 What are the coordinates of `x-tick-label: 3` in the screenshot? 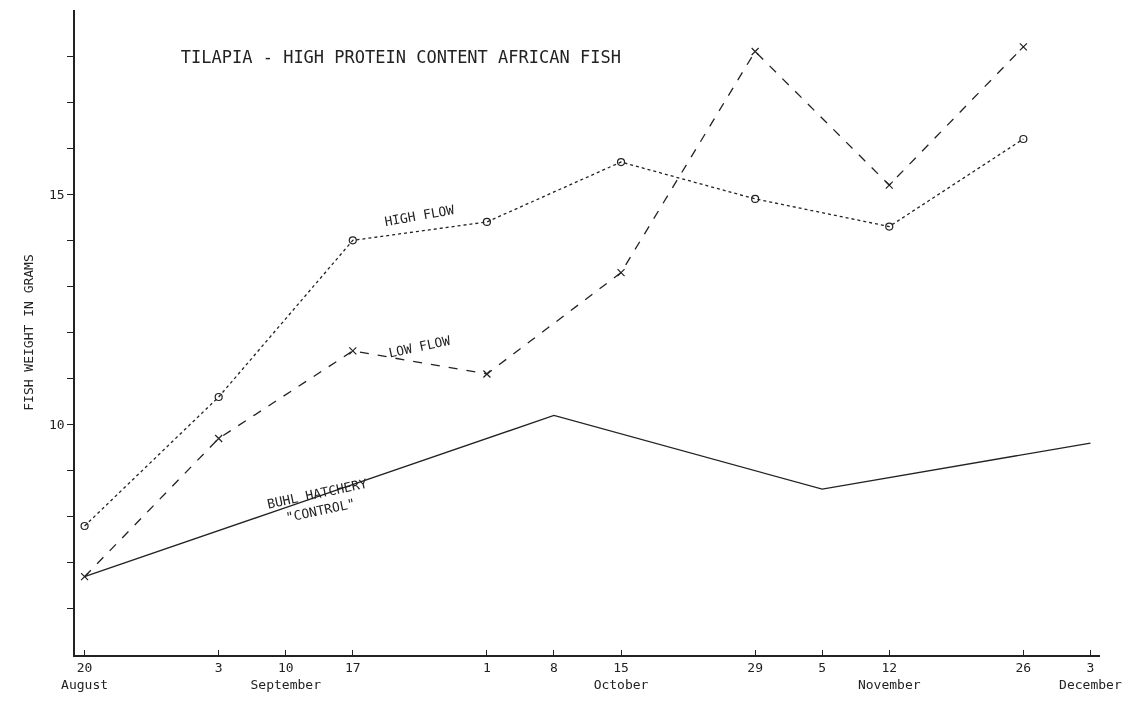 It's located at (218, 668).